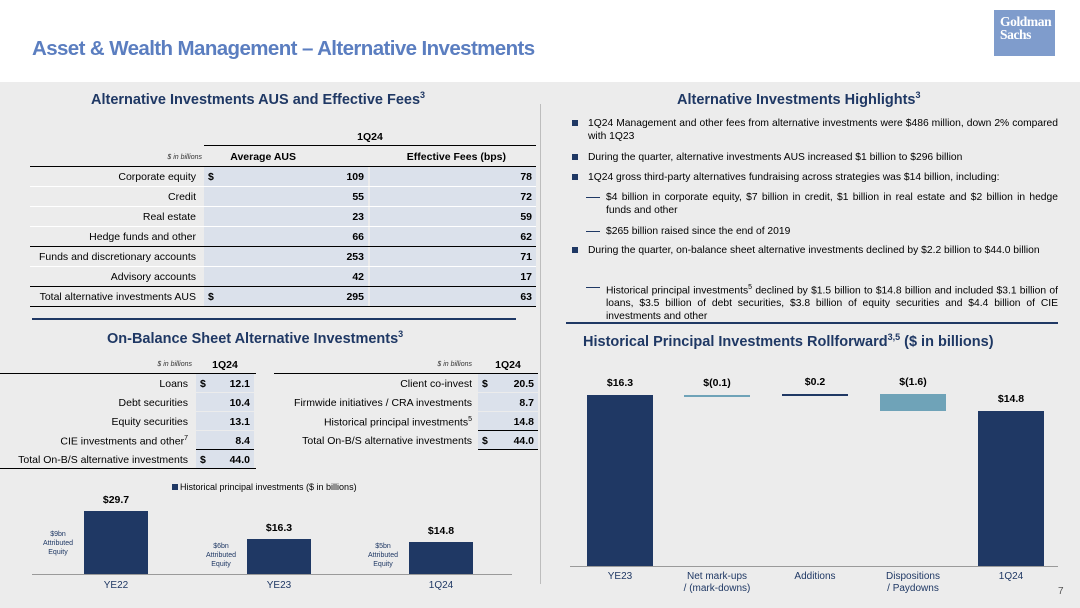 The image size is (1080, 608). I want to click on obs-row-label: CIE investments and other7, so click(94, 441).